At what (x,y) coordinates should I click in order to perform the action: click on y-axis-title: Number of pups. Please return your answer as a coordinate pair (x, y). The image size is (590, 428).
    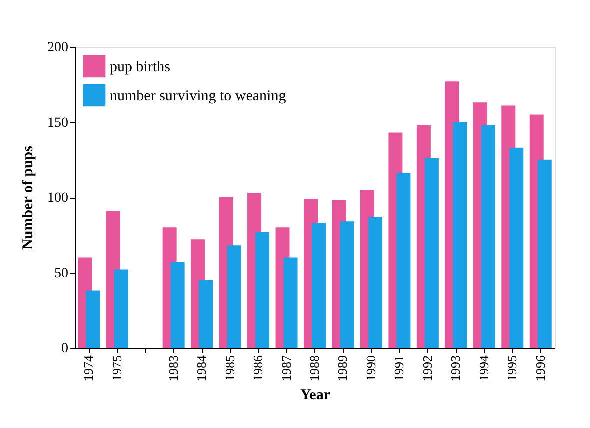
    Looking at the image, I should click on (28, 198).